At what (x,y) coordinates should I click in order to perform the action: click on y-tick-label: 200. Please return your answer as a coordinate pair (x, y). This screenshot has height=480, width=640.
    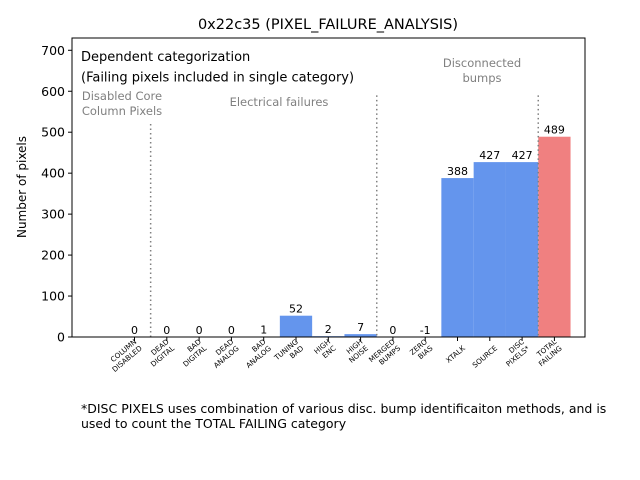
    Looking at the image, I should click on (53, 255).